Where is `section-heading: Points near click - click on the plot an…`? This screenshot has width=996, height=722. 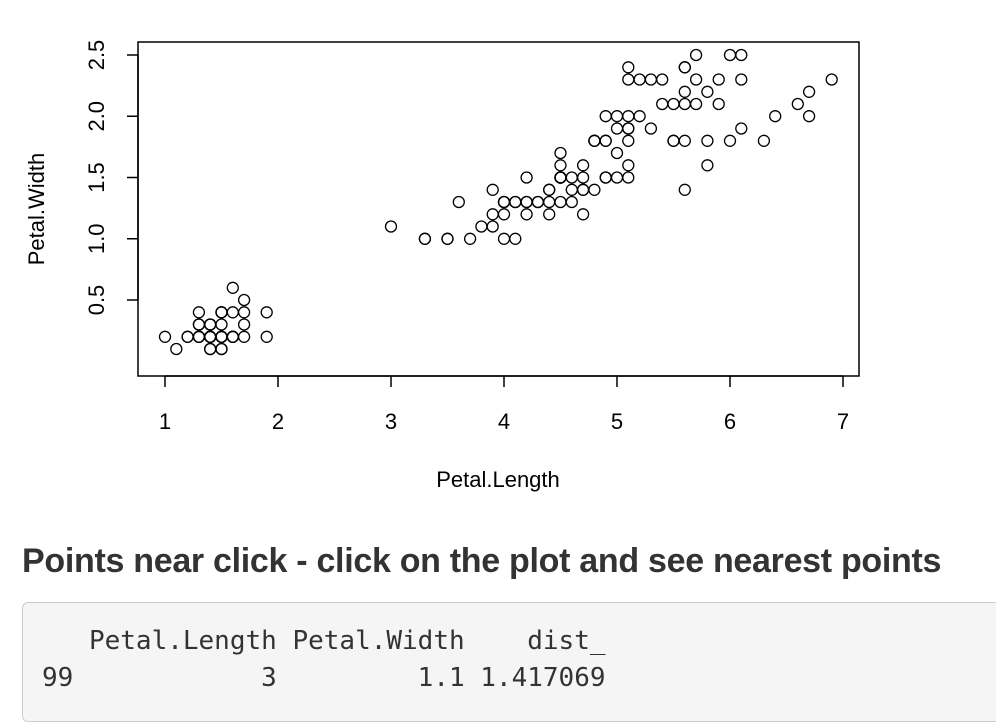 section-heading: Points near click - click on the plot an… is located at coordinates (482, 561).